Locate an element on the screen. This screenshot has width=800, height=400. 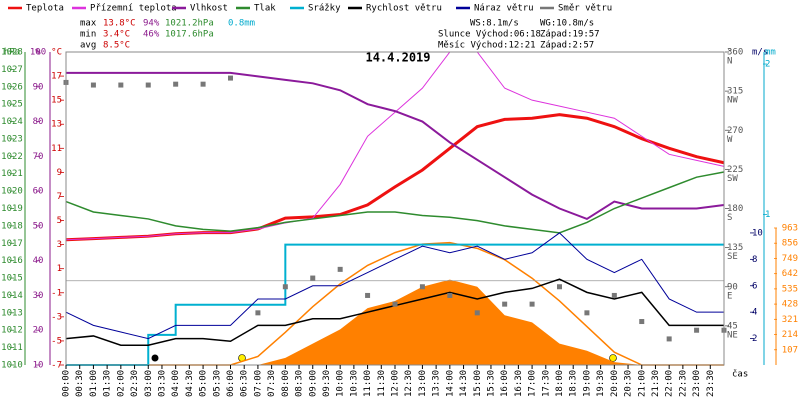
stat: 1021.2hPa is located at coordinates (189, 24).